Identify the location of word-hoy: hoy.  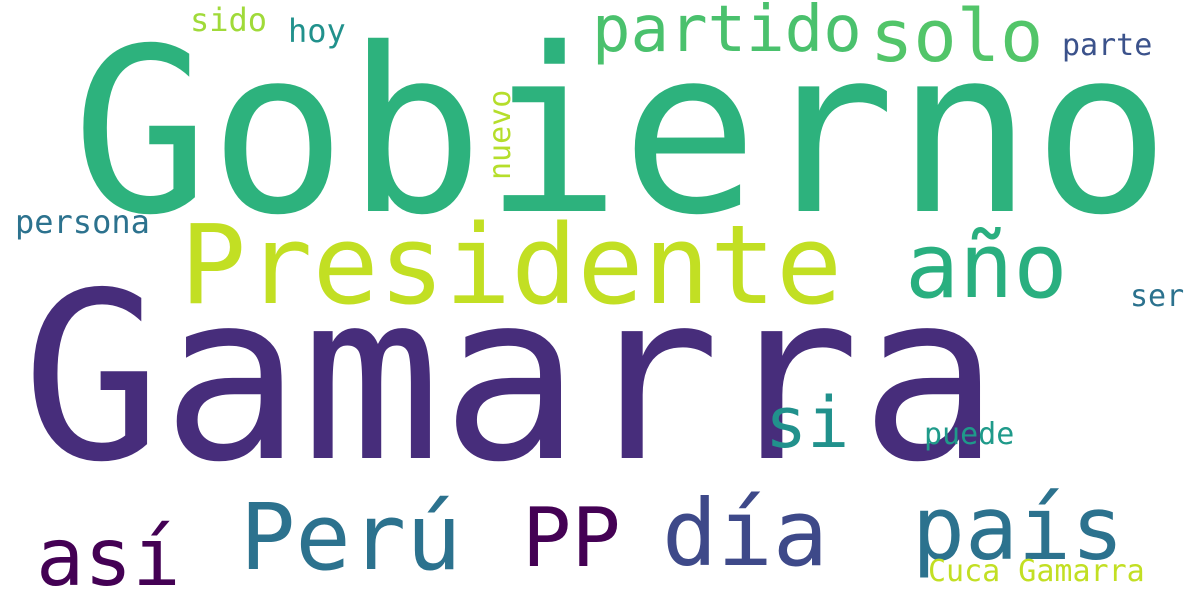
(317, 31).